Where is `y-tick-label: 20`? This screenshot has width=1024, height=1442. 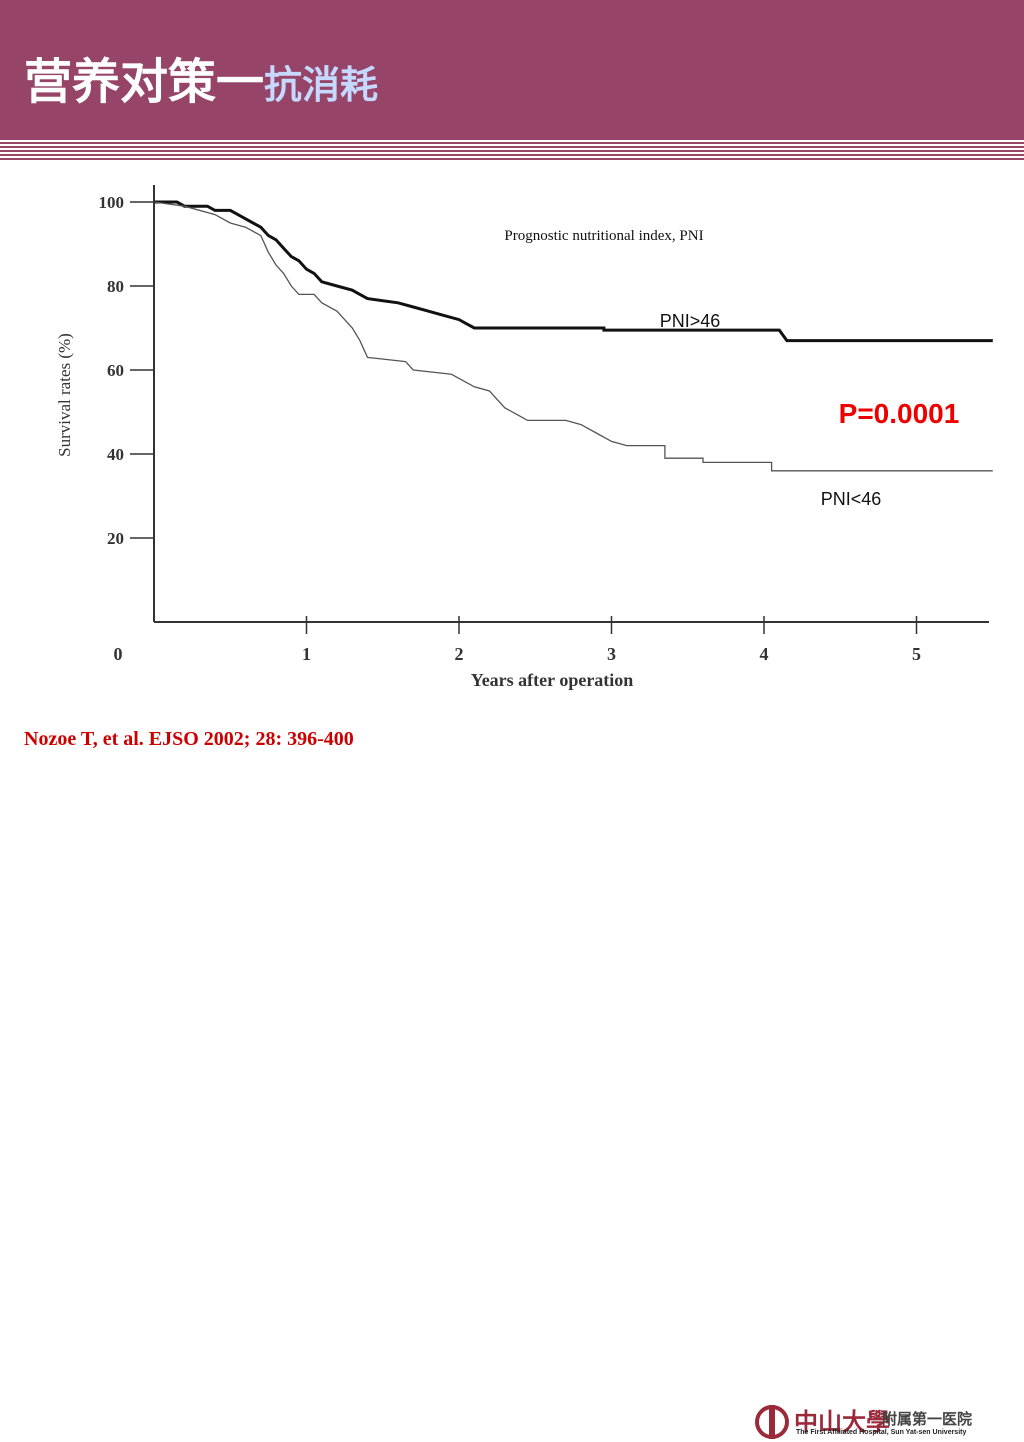 y-tick-label: 20 is located at coordinates (115, 538).